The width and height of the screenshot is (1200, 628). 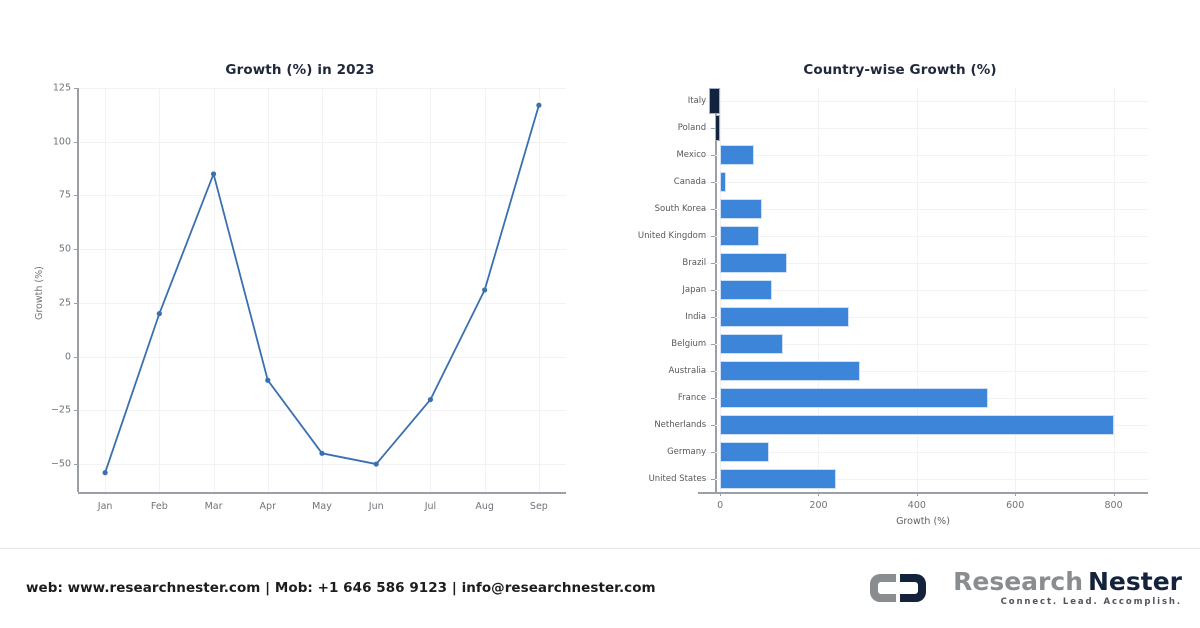 I want to click on x-tick-label: 800, so click(x=1113, y=505).